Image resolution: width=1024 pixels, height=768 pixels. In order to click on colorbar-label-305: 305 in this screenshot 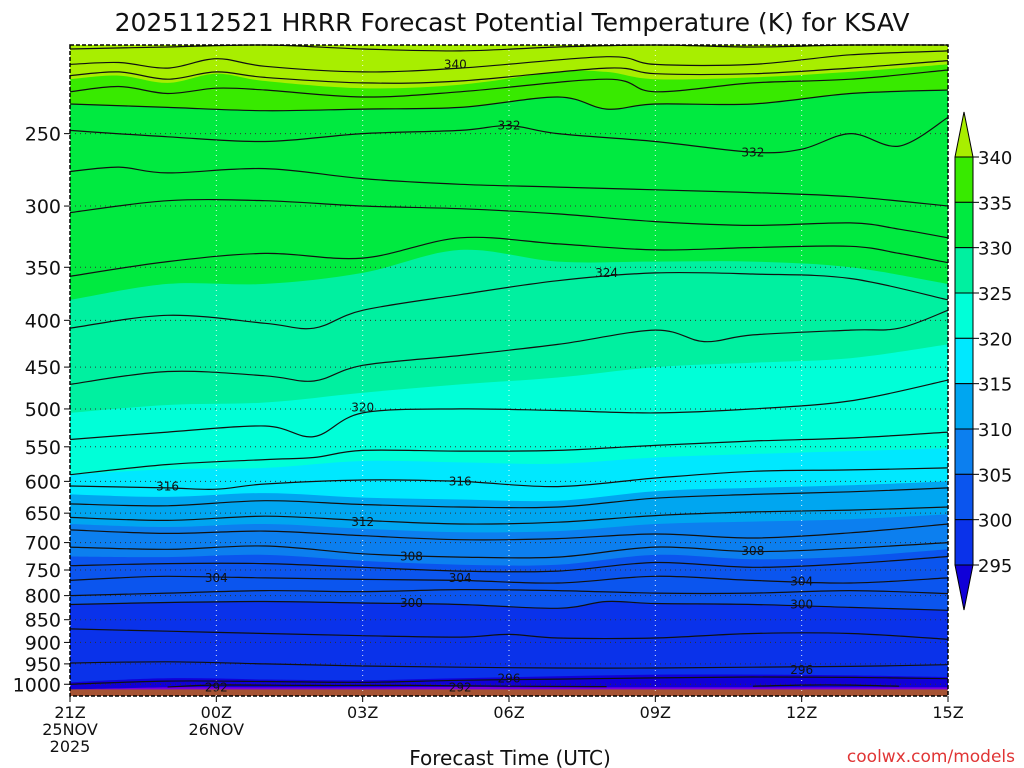, I will do `click(995, 475)`.